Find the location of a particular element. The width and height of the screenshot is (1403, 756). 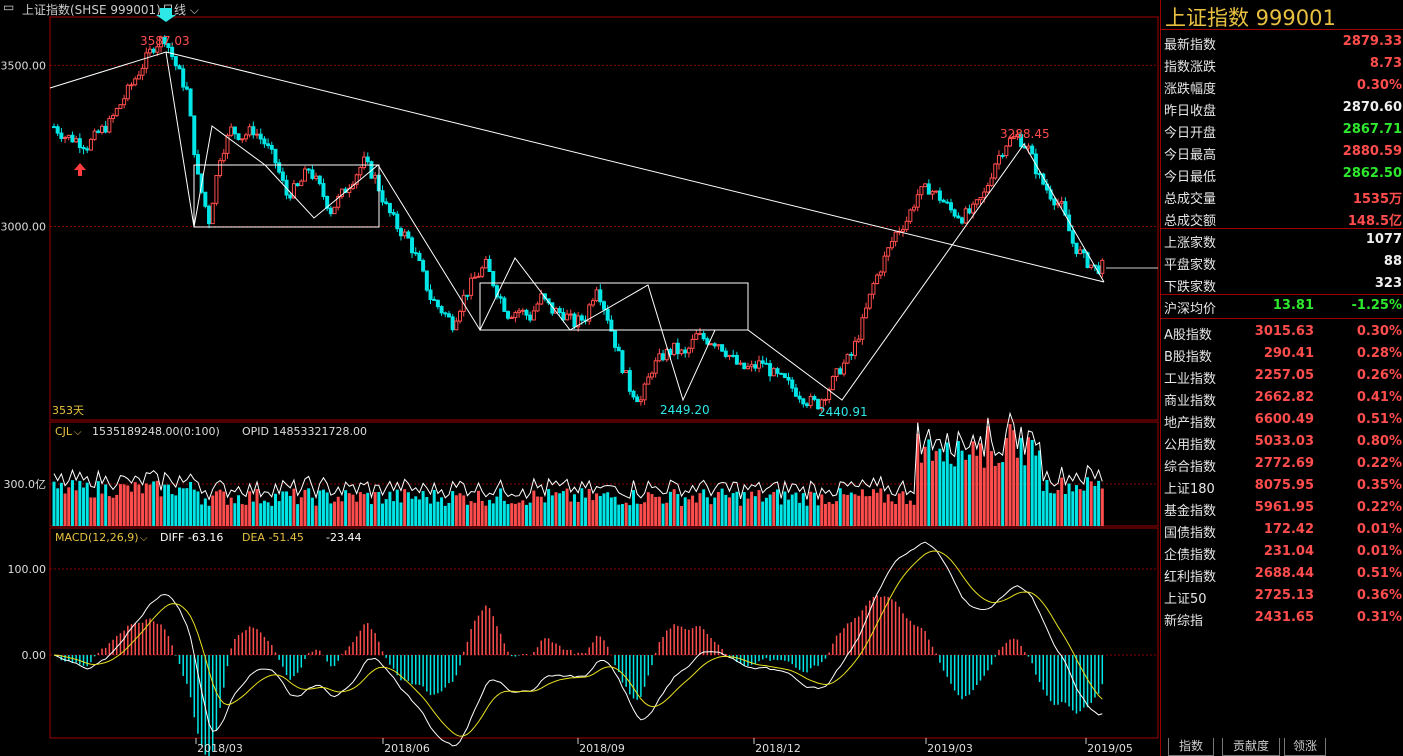

index-row: 综合指数 2772.69 0.22% is located at coordinates (1282, 464).